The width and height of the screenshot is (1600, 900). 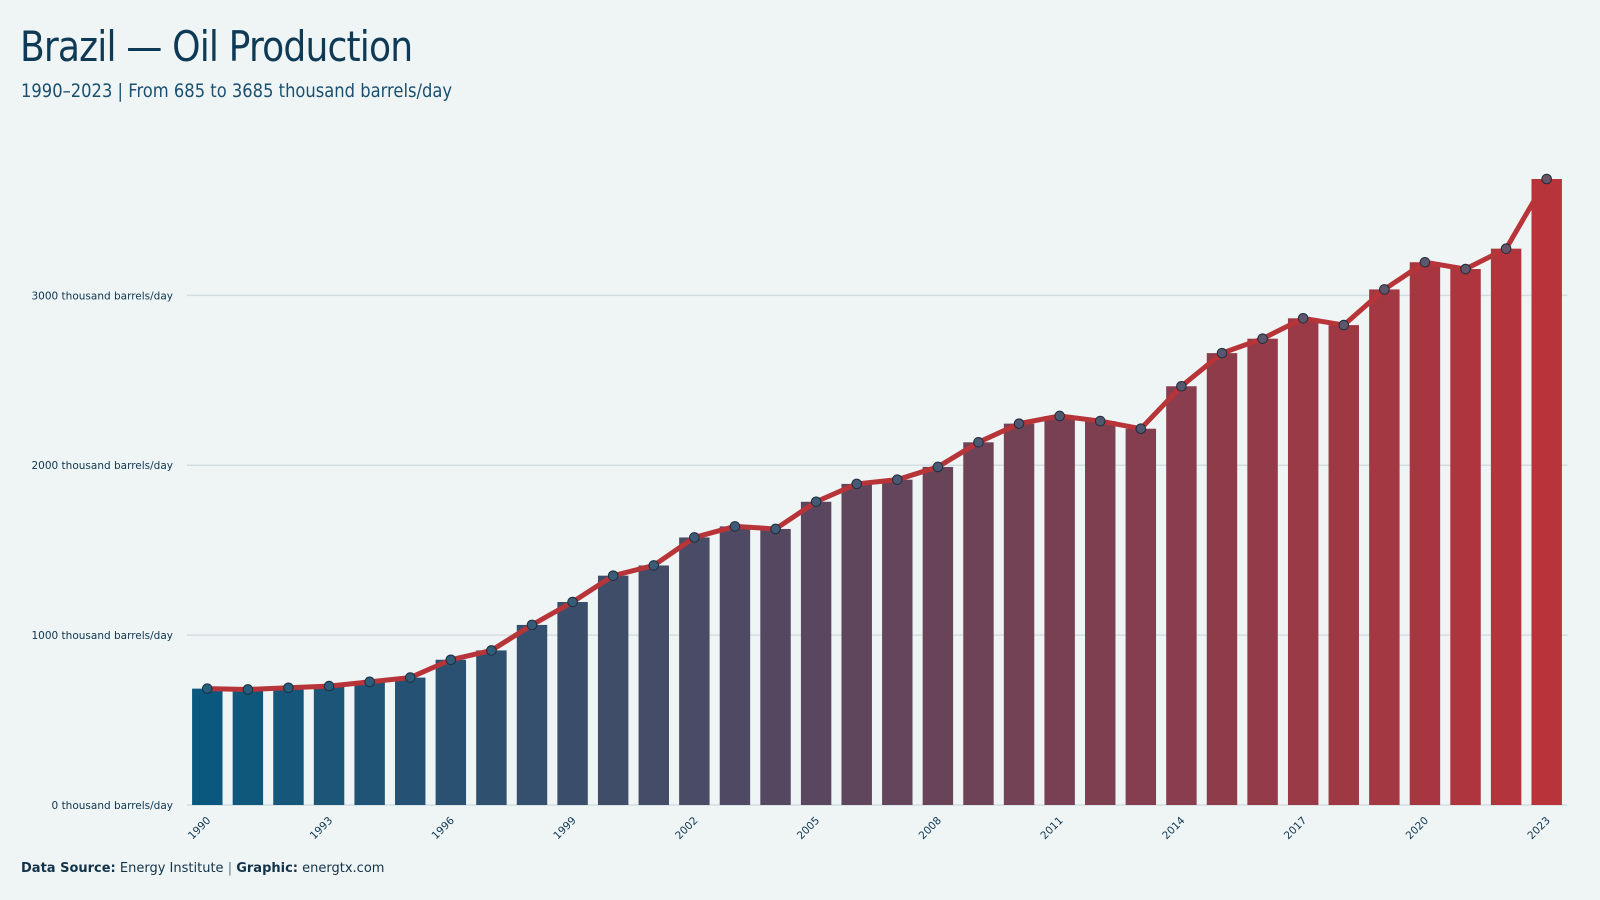 I want to click on bar-1990, so click(x=207, y=746).